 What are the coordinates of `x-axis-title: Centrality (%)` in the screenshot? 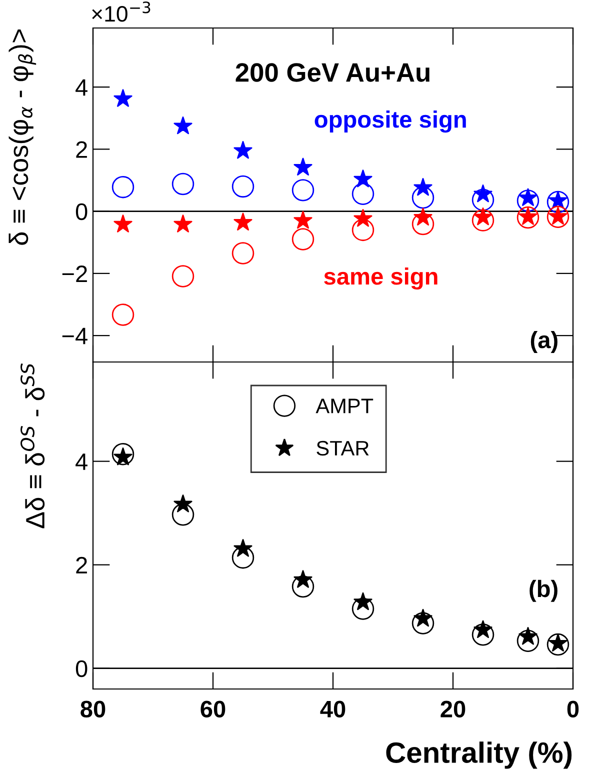 It's located at (479, 755).